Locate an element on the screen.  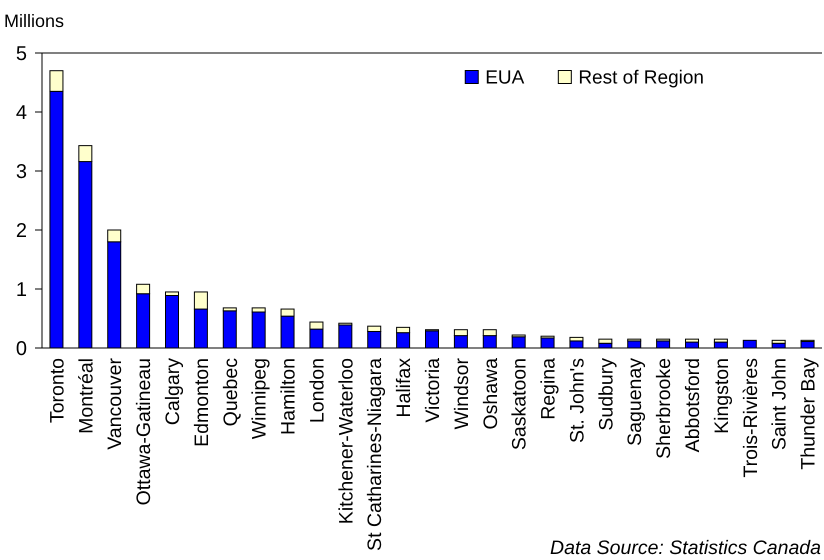
x-tick-label: Sherbrooke is located at coordinates (664, 408).